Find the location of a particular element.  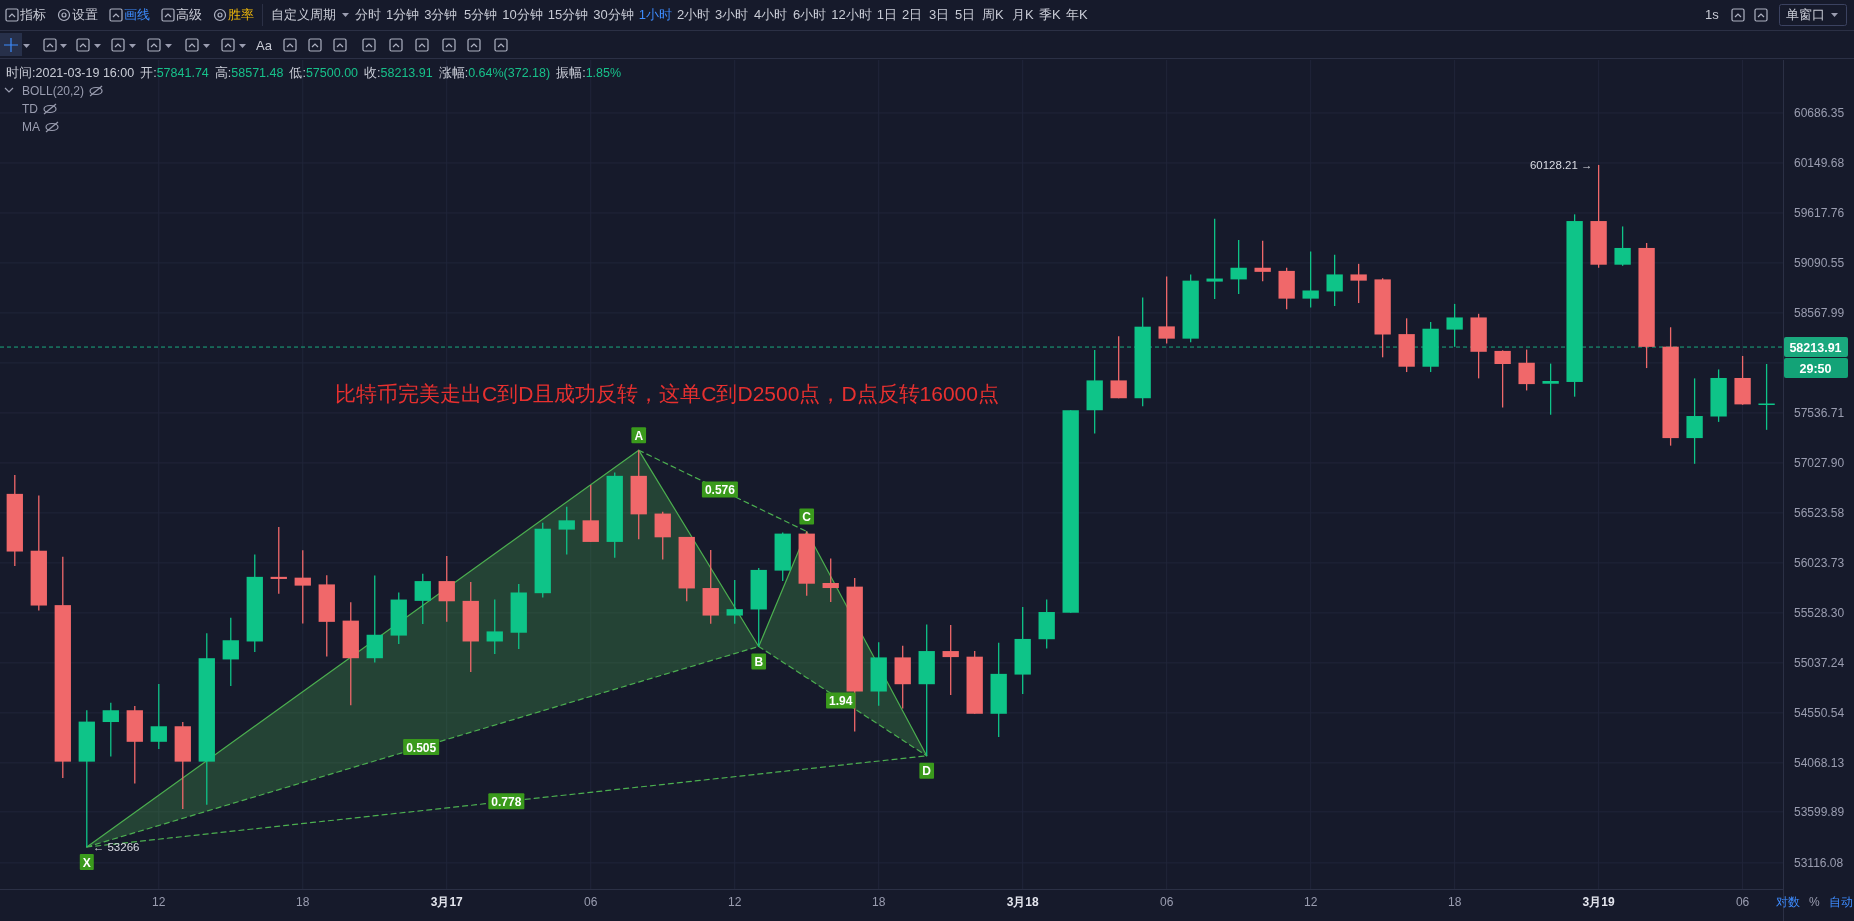

text: 设置 is located at coordinates (85, 14).